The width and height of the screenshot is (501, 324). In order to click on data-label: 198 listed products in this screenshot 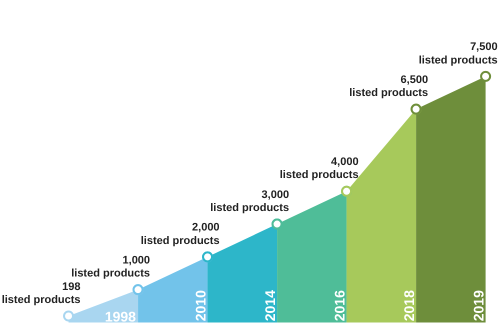, I will do `click(41, 293)`.